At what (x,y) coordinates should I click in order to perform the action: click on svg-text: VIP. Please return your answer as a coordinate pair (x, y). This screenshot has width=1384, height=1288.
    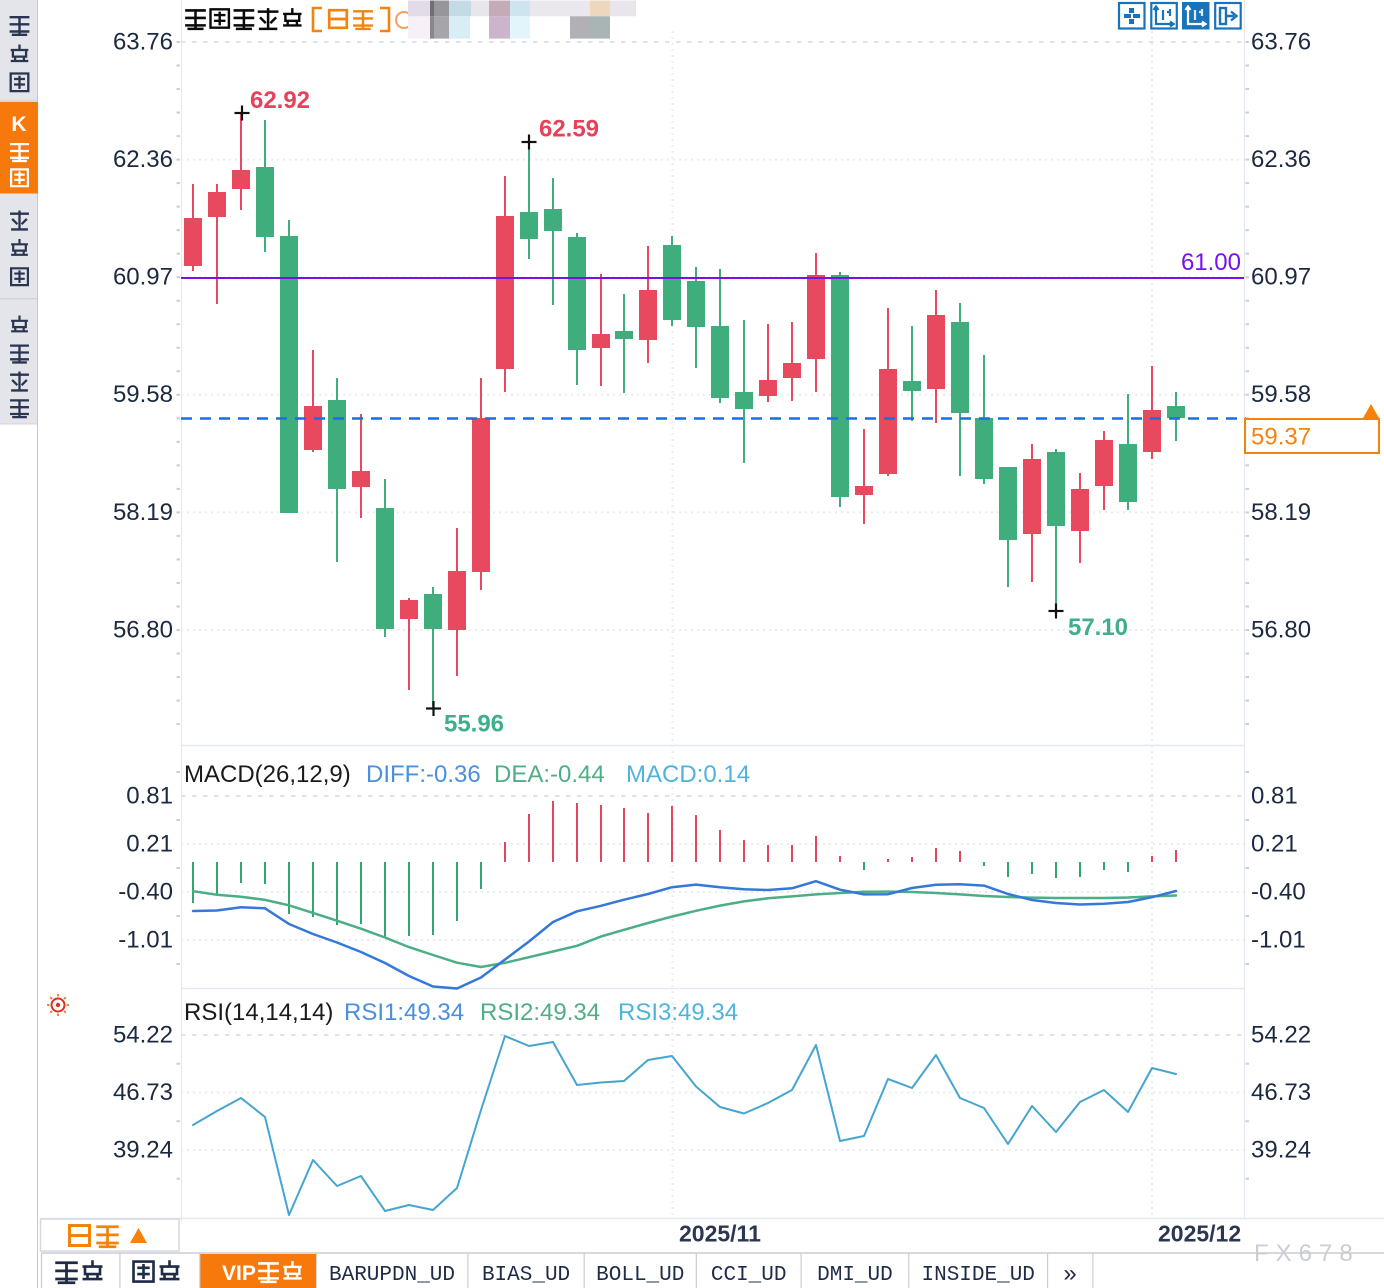
    Looking at the image, I should click on (239, 1273).